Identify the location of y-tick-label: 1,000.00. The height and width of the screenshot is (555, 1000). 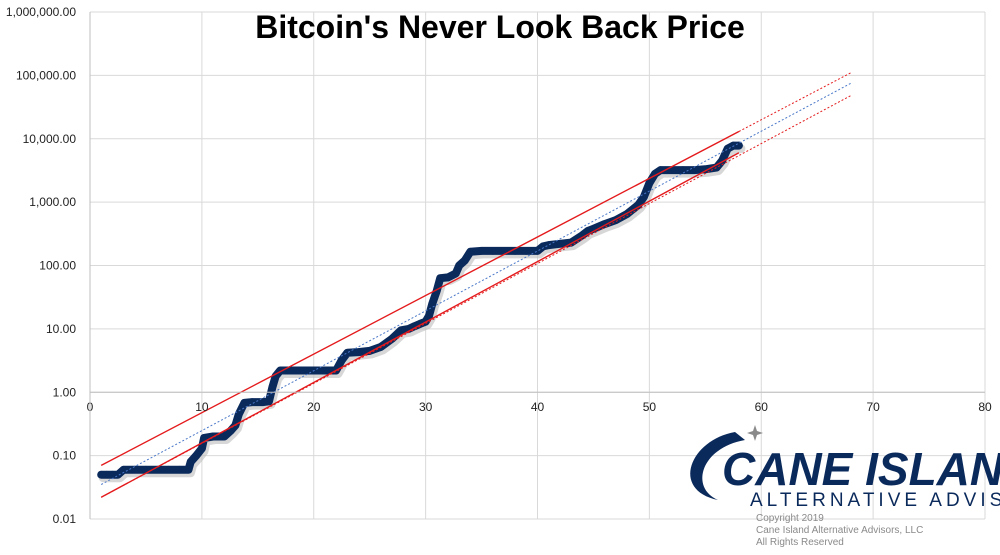
(52, 202).